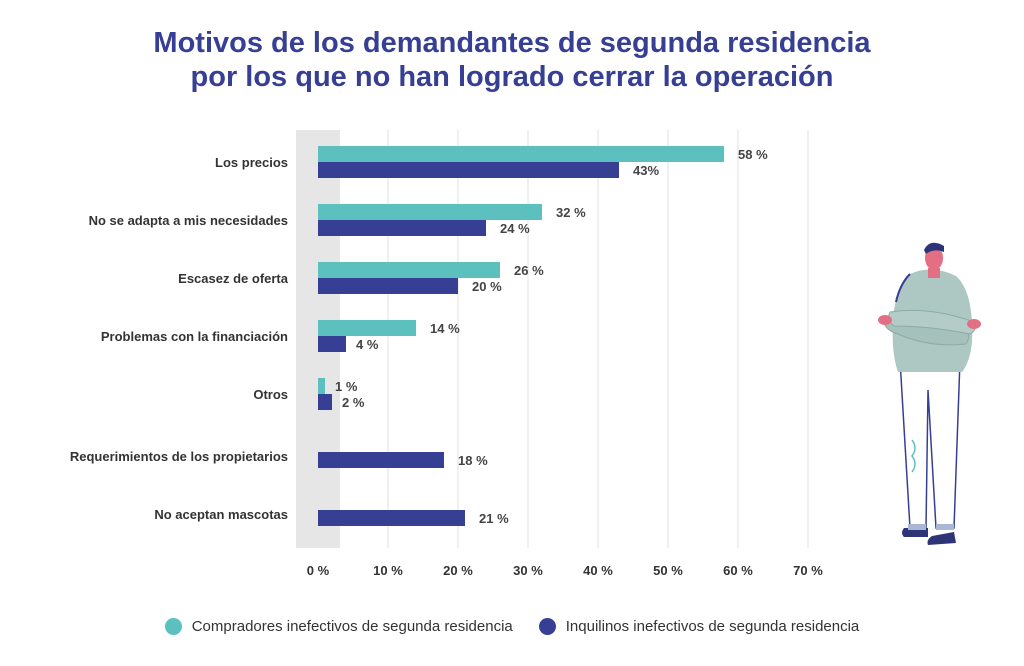 This screenshot has width=1024, height=666. What do you see at coordinates (808, 570) in the screenshot?
I see `x-tick-label-70: 70 %` at bounding box center [808, 570].